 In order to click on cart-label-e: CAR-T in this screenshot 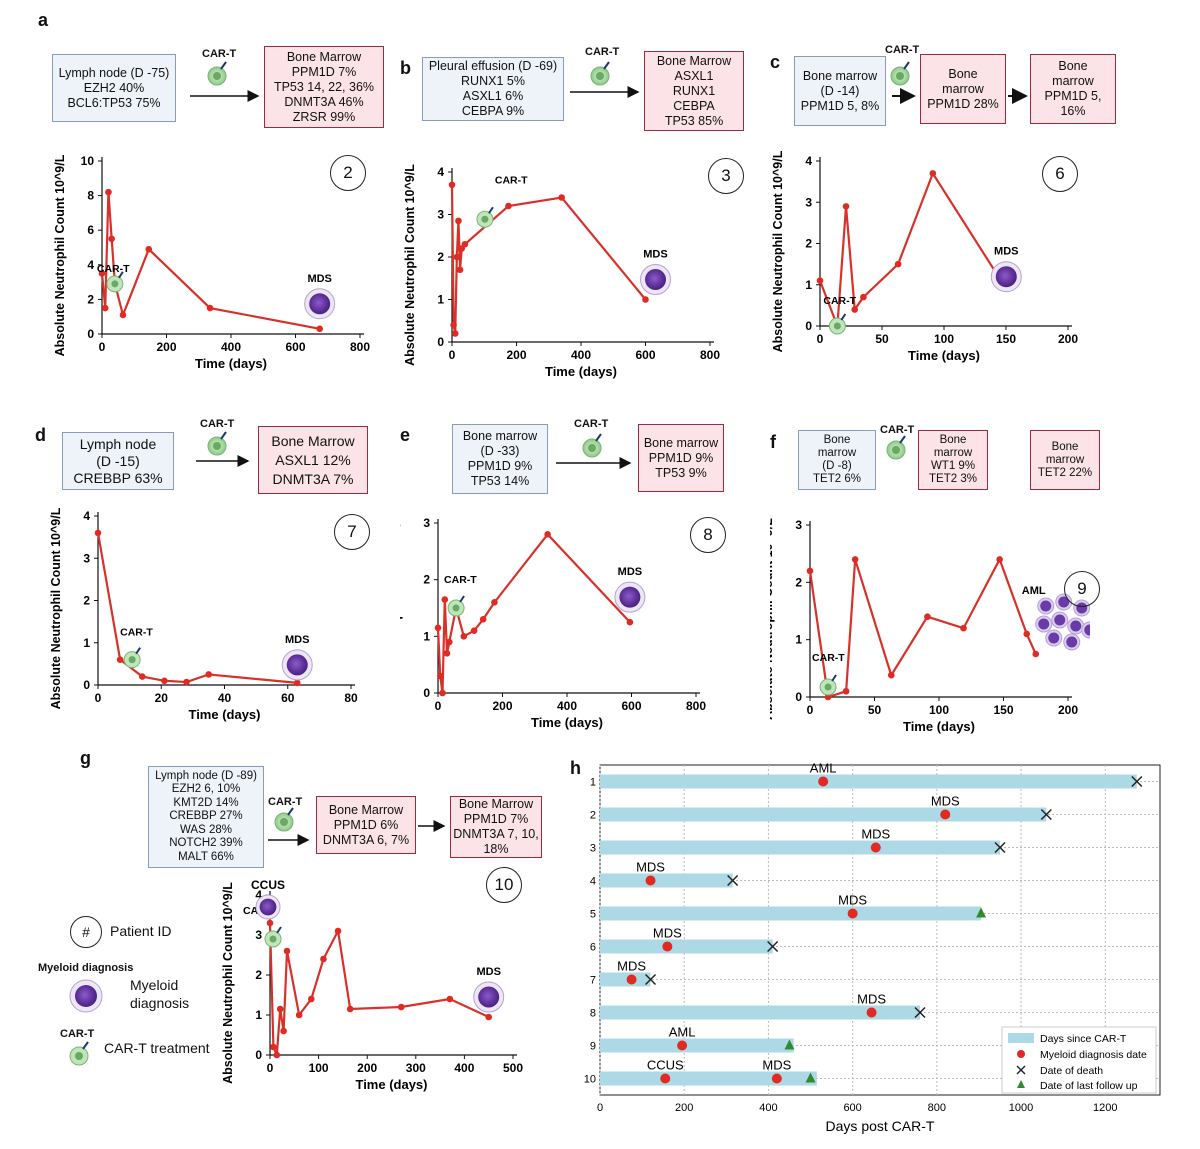, I will do `click(591, 424)`.